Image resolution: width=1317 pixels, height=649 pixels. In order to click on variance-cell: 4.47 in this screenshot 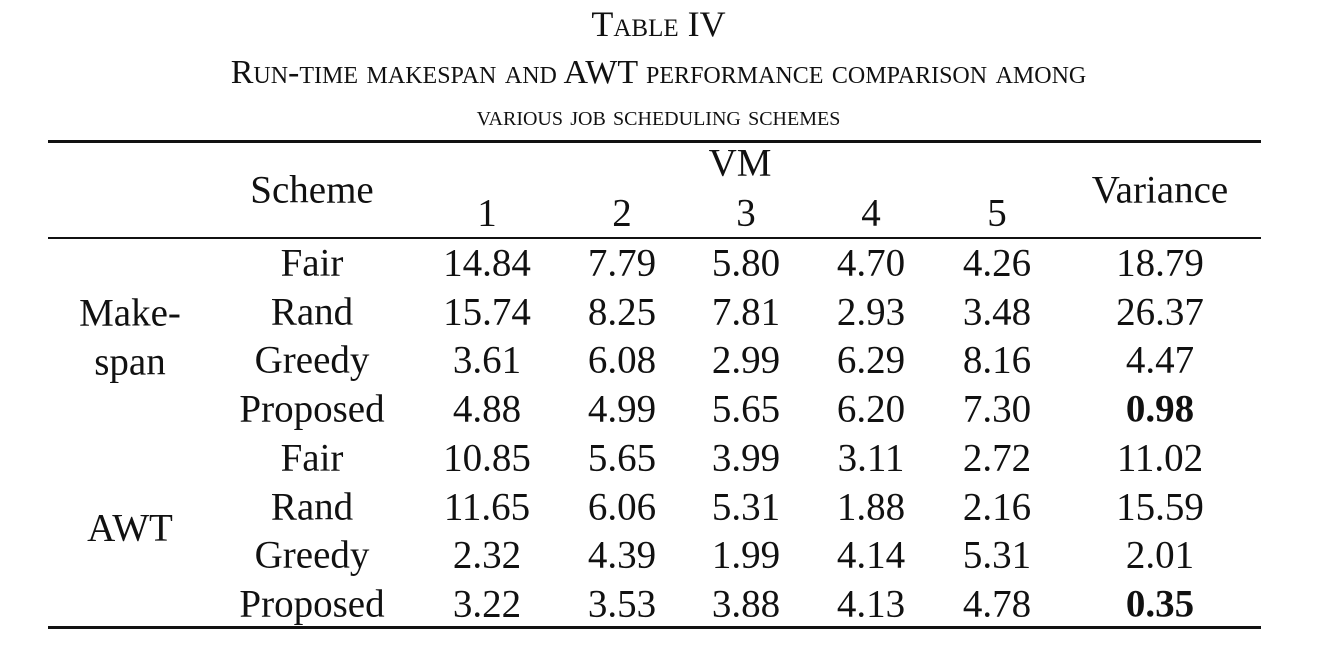, I will do `click(1160, 360)`.